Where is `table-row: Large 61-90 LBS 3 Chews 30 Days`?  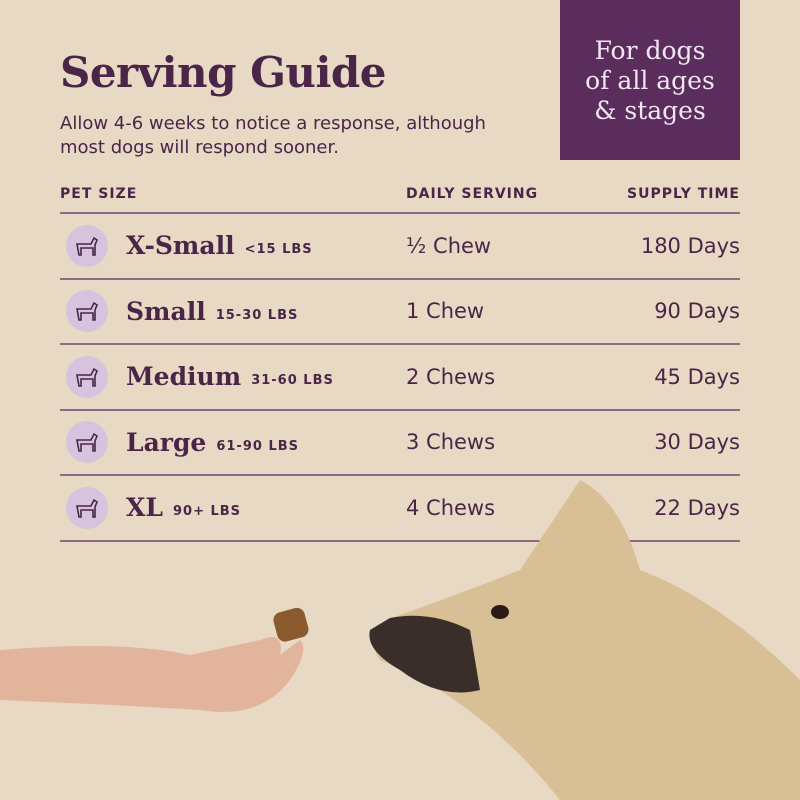
table-row: Large 61-90 LBS 3 Chews 30 Days is located at coordinates (400, 443).